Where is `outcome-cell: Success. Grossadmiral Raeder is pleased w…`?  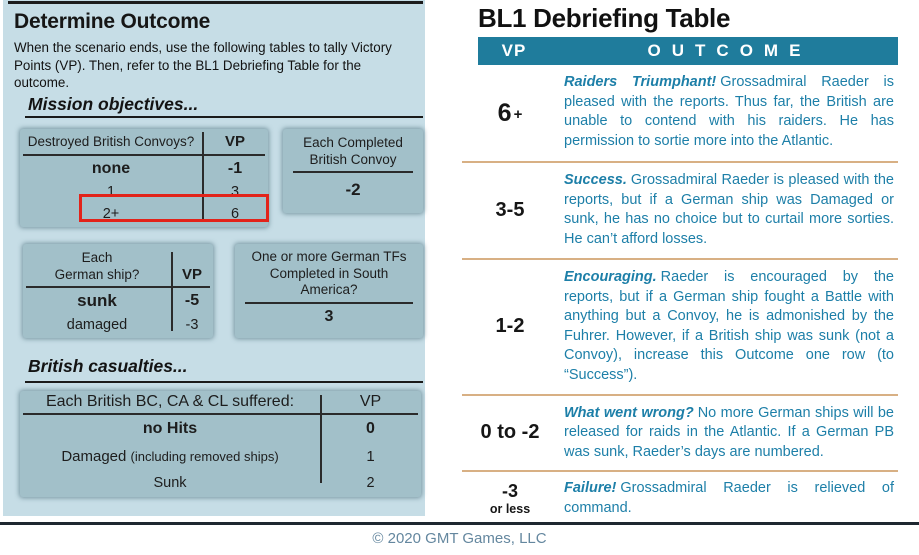
outcome-cell: Success. Grossadmiral Raeder is pleased w… is located at coordinates (728, 210).